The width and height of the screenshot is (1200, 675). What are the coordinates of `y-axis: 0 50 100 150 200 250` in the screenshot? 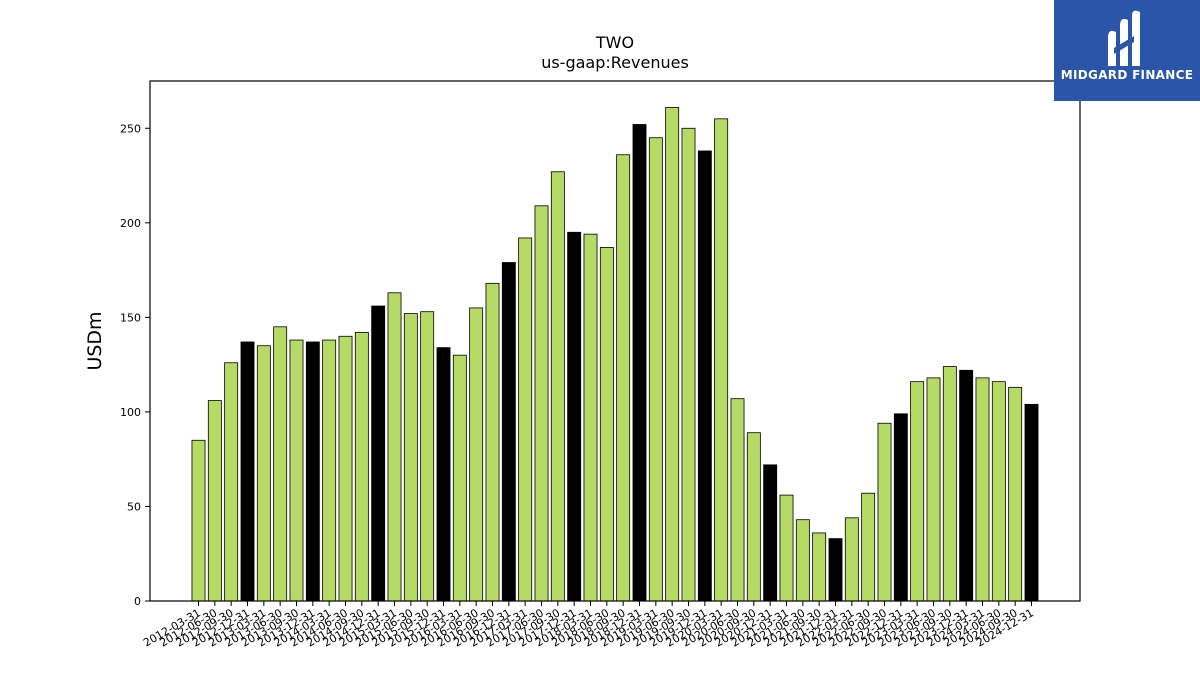 It's located at (135, 365).